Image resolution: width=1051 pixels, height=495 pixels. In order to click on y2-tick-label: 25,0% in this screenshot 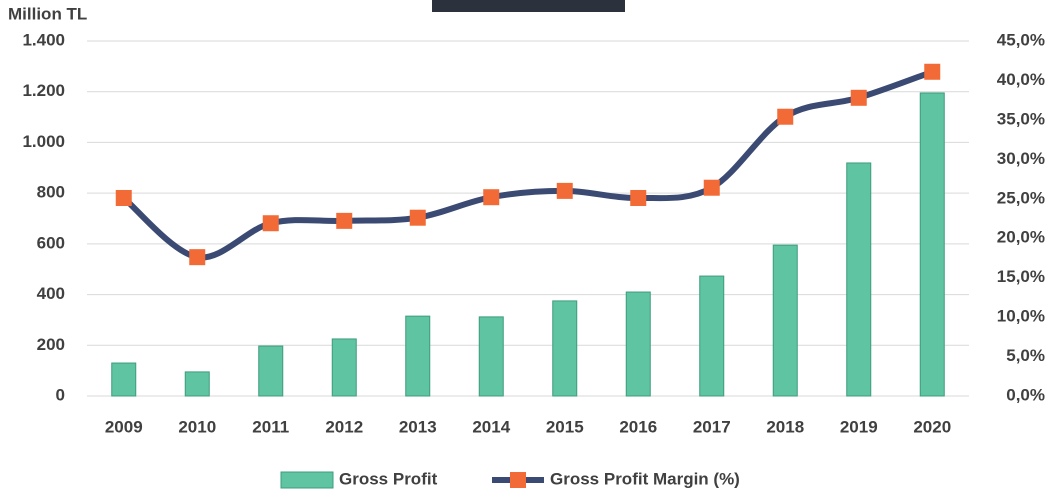, I will do `click(1021, 197)`.